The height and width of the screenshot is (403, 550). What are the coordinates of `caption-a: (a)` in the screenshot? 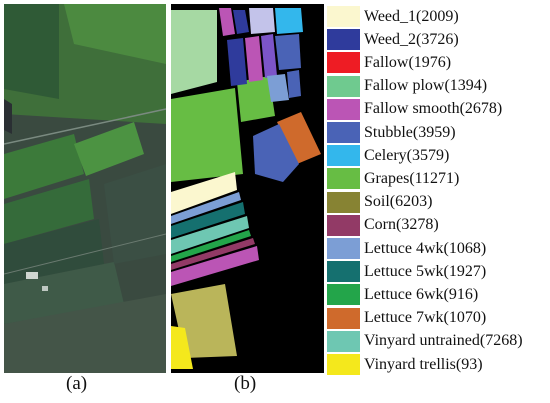 It's located at (77, 383).